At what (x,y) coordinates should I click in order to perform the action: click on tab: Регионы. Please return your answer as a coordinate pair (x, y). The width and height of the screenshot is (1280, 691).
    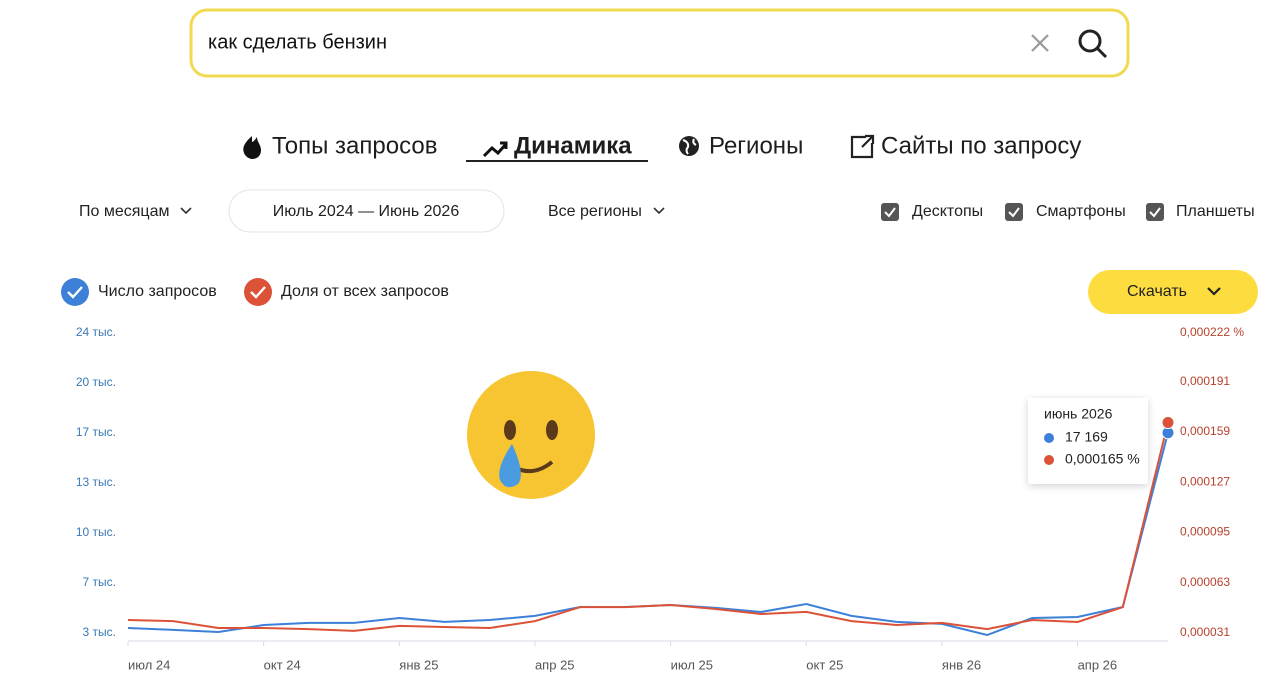
    Looking at the image, I should click on (756, 145).